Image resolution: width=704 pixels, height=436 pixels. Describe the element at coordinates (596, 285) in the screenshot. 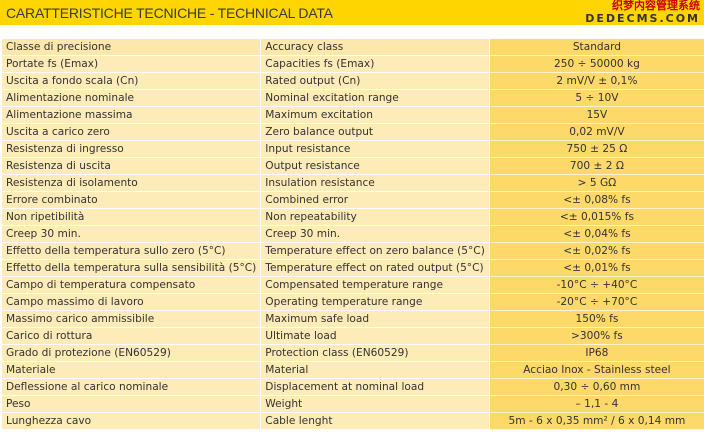

I see `cell-value: -10°C ÷ +40°C` at that location.